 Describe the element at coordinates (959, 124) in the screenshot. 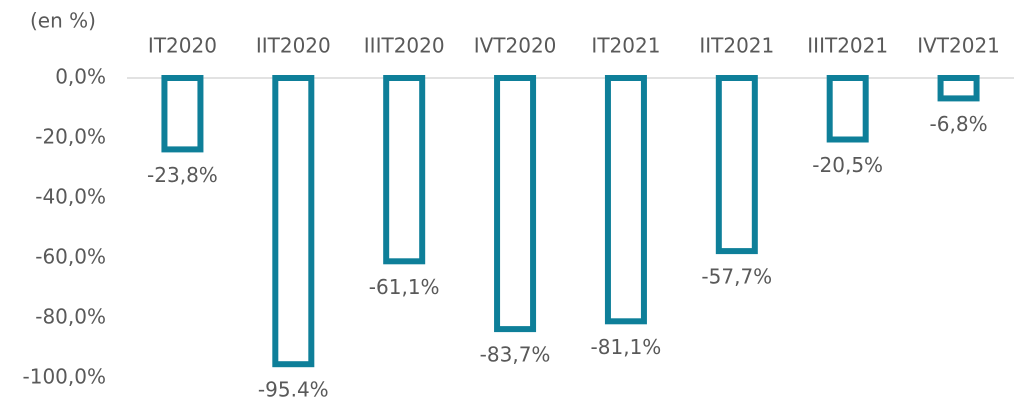

I see `value-label: -6,8%` at that location.